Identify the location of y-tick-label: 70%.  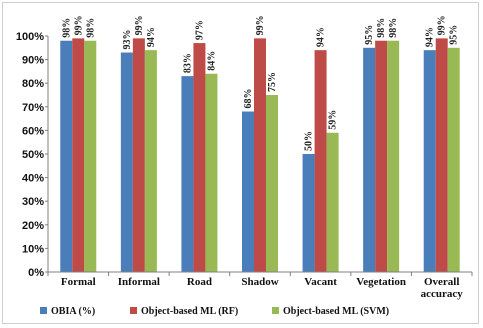
(33, 108).